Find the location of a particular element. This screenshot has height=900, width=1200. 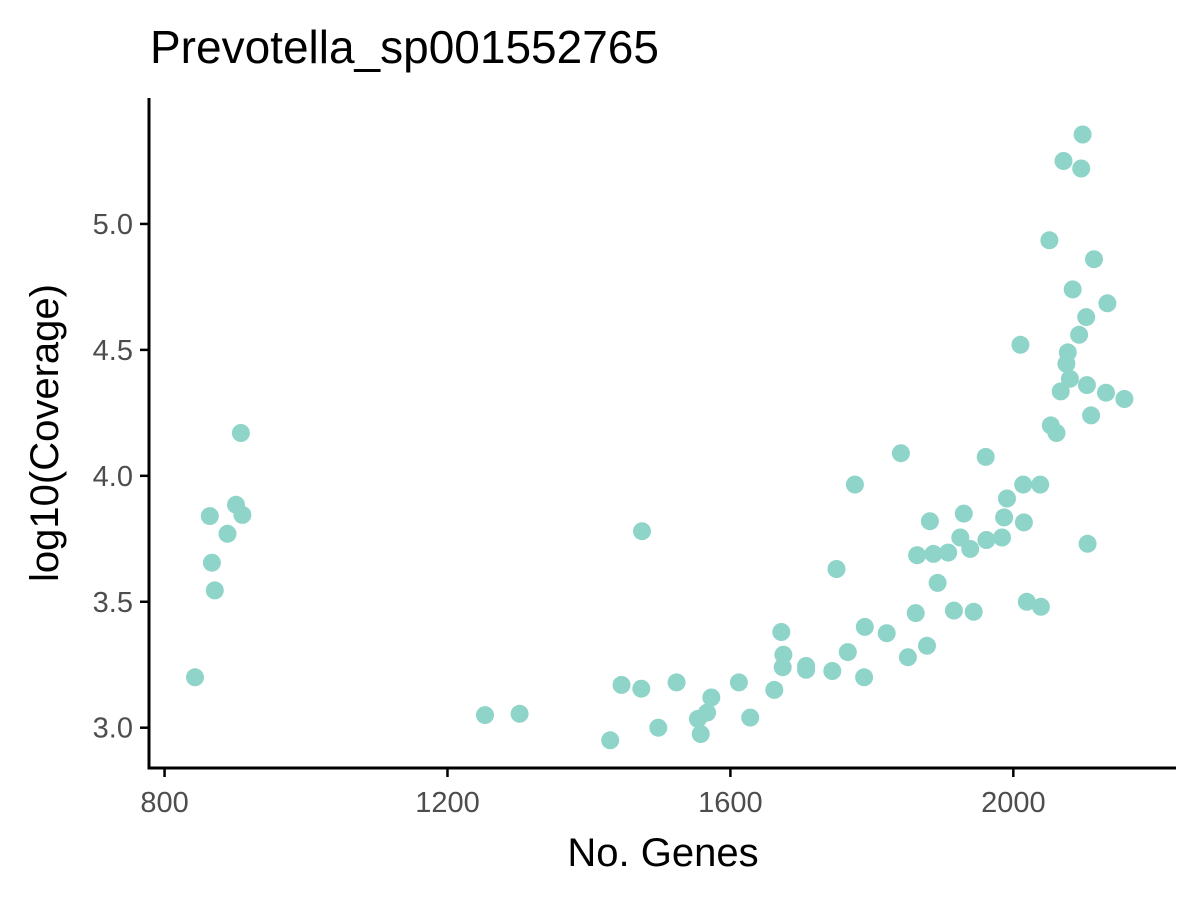

x-axis-ticks: 800 1200 1600 2000 is located at coordinates (593, 793).